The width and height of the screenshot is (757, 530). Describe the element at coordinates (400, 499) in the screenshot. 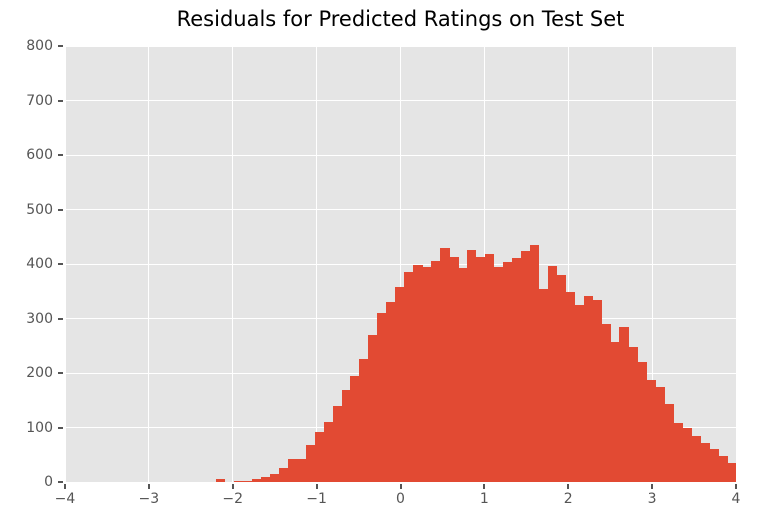

I see `x-tick-label: 0` at that location.